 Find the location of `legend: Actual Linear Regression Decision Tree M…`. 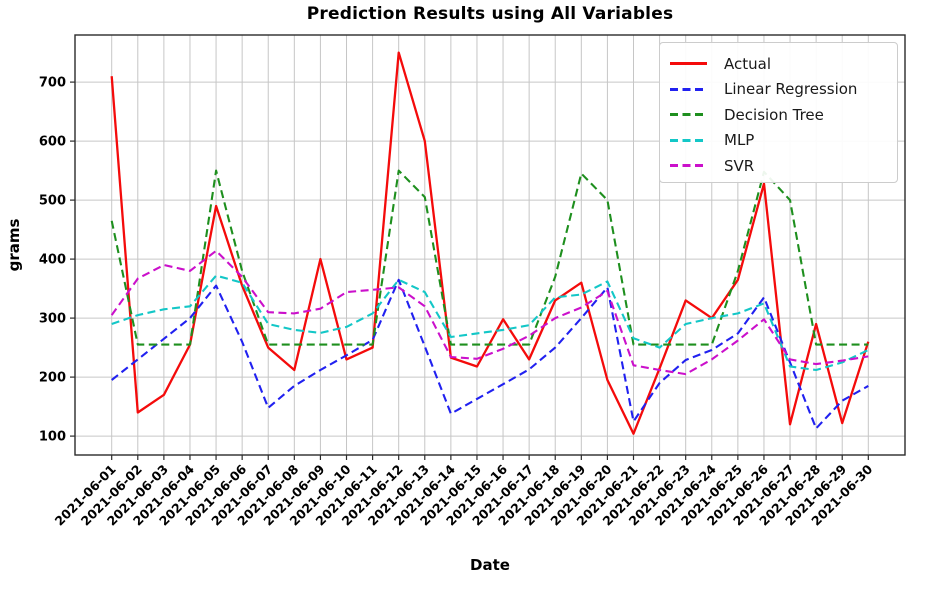

legend: Actual Linear Regression Decision Tree M… is located at coordinates (778, 112).